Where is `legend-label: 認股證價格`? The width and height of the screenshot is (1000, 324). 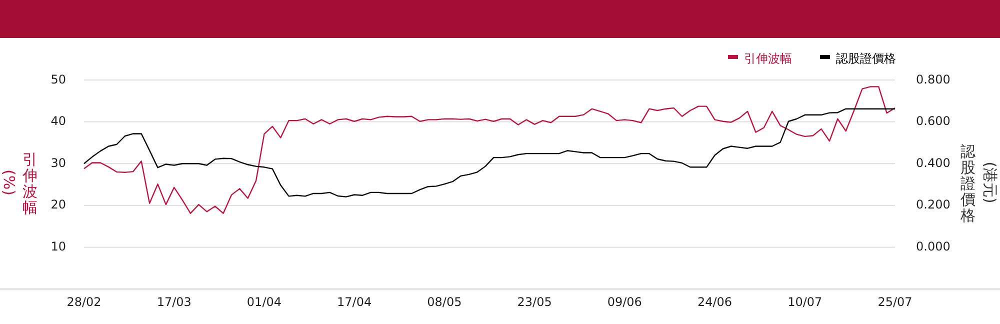
legend-label: 認股證價格 is located at coordinates (866, 58).